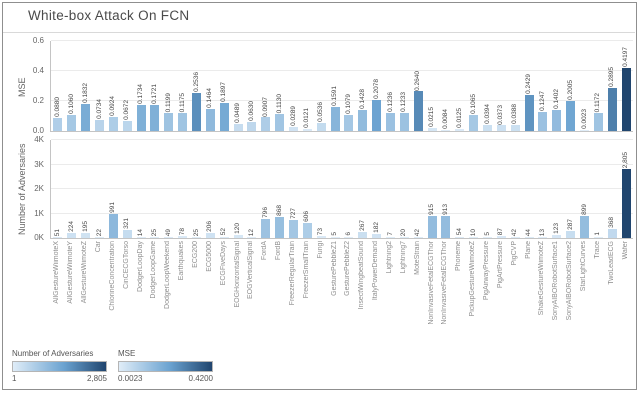 This screenshot has width=640, height=405. I want to click on x-axis-label: StarLightCurves, so click(583, 266).